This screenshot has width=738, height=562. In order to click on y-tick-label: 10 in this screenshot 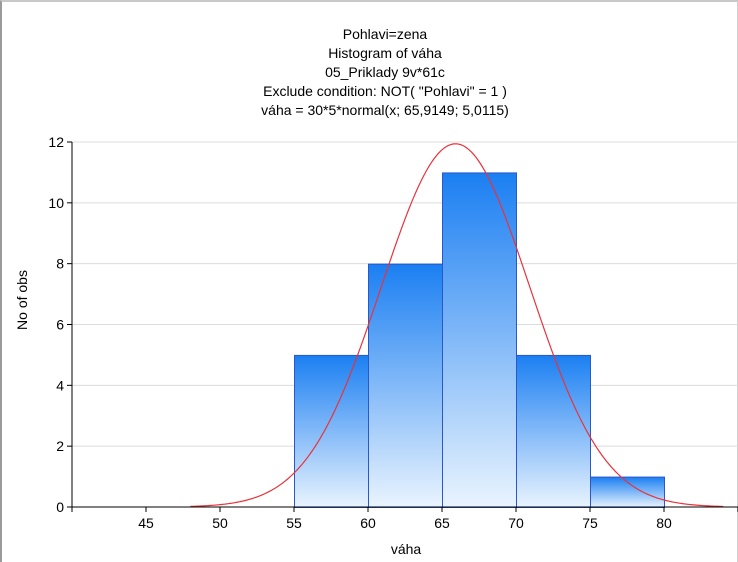, I will do `click(56, 203)`.